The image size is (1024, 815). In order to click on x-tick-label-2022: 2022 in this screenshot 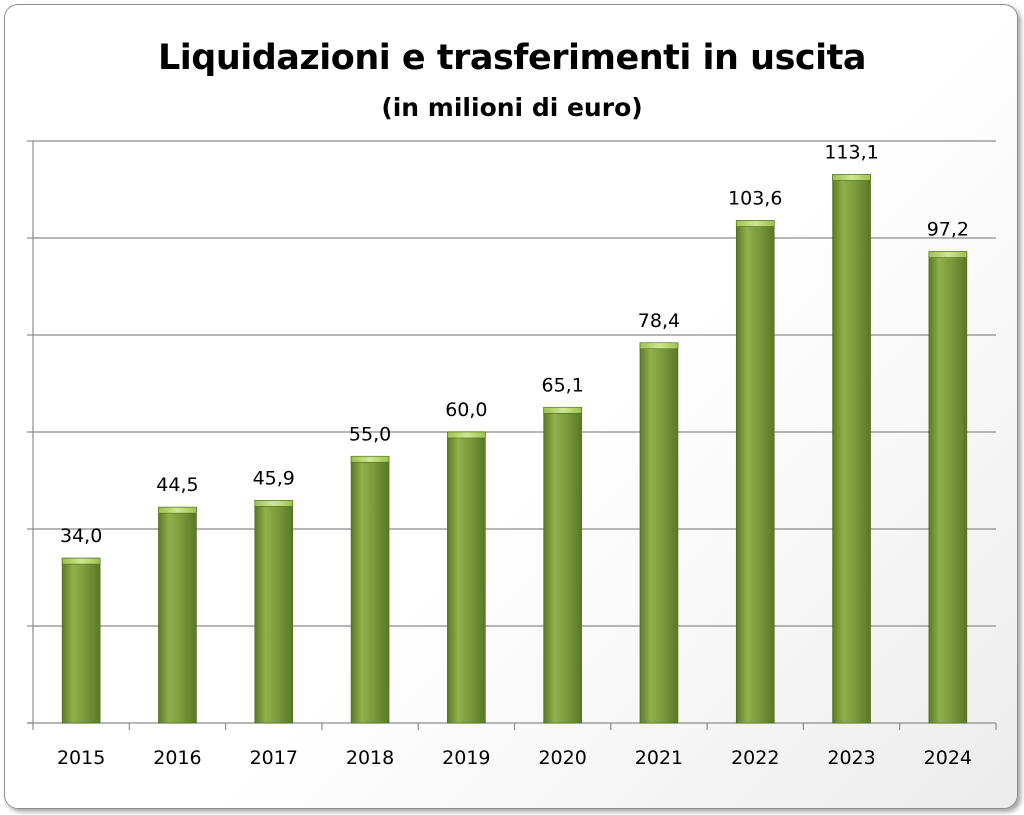, I will do `click(755, 758)`.